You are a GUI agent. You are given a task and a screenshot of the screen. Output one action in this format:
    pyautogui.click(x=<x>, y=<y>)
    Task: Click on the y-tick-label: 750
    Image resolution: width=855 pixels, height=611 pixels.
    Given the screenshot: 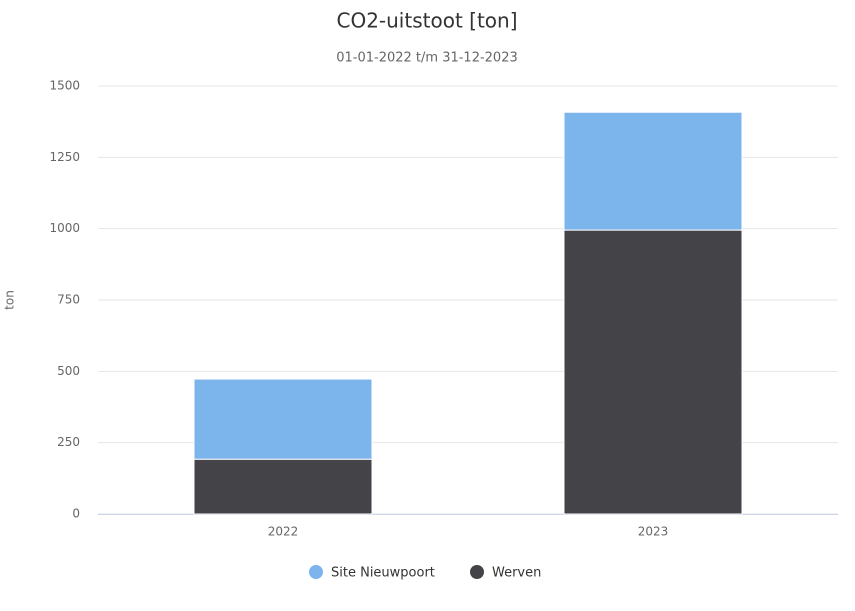 What is the action you would take?
    pyautogui.click(x=68, y=300)
    